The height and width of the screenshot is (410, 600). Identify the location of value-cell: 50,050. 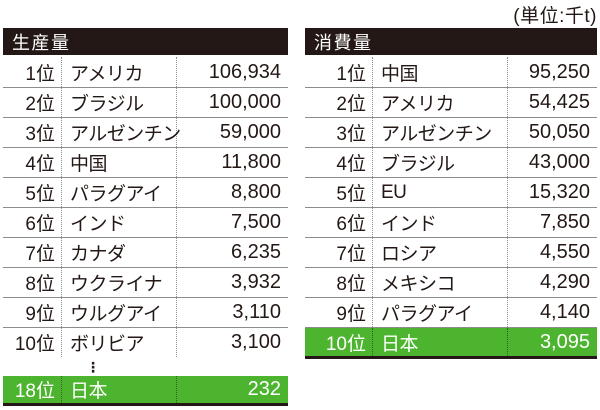
(559, 132).